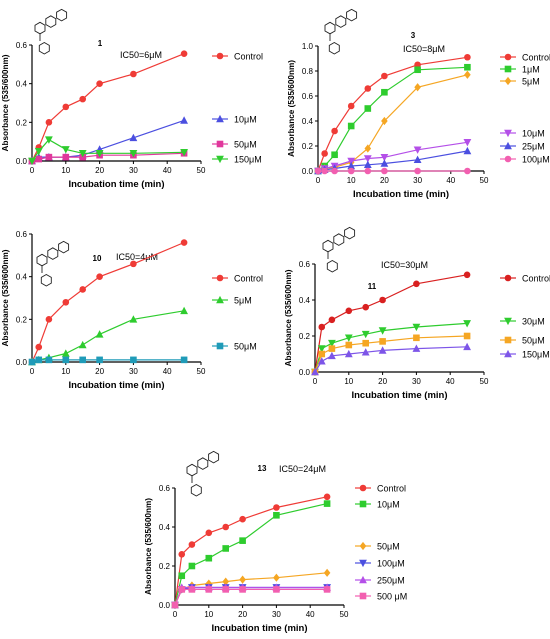  Describe the element at coordinates (251, 597) in the screenshot. I see `series-500μM` at that location.